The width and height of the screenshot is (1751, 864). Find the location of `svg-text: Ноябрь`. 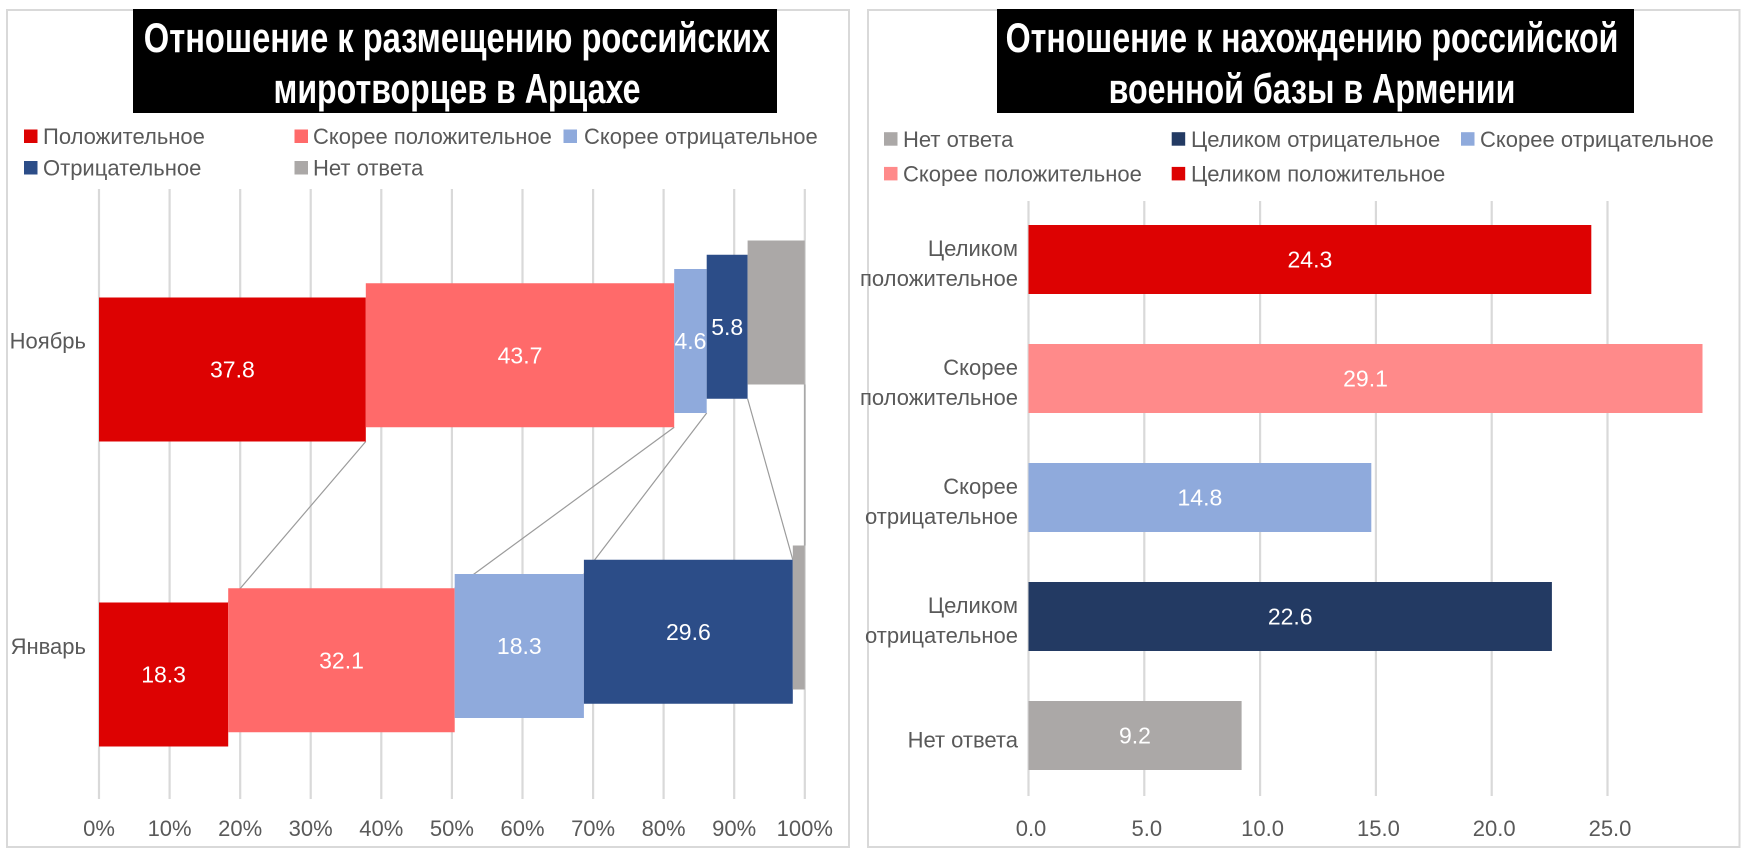

svg-text: Ноябрь is located at coordinates (48, 341).